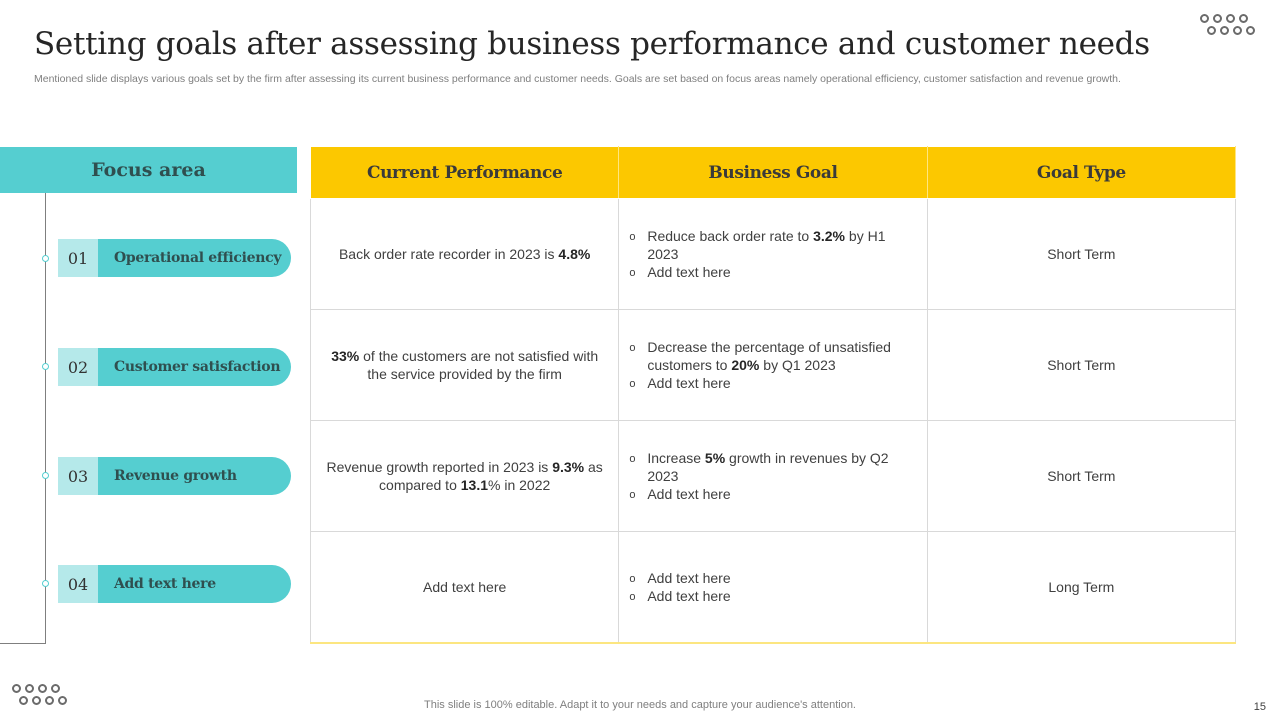  I want to click on page-number: 15, so click(1259, 707).